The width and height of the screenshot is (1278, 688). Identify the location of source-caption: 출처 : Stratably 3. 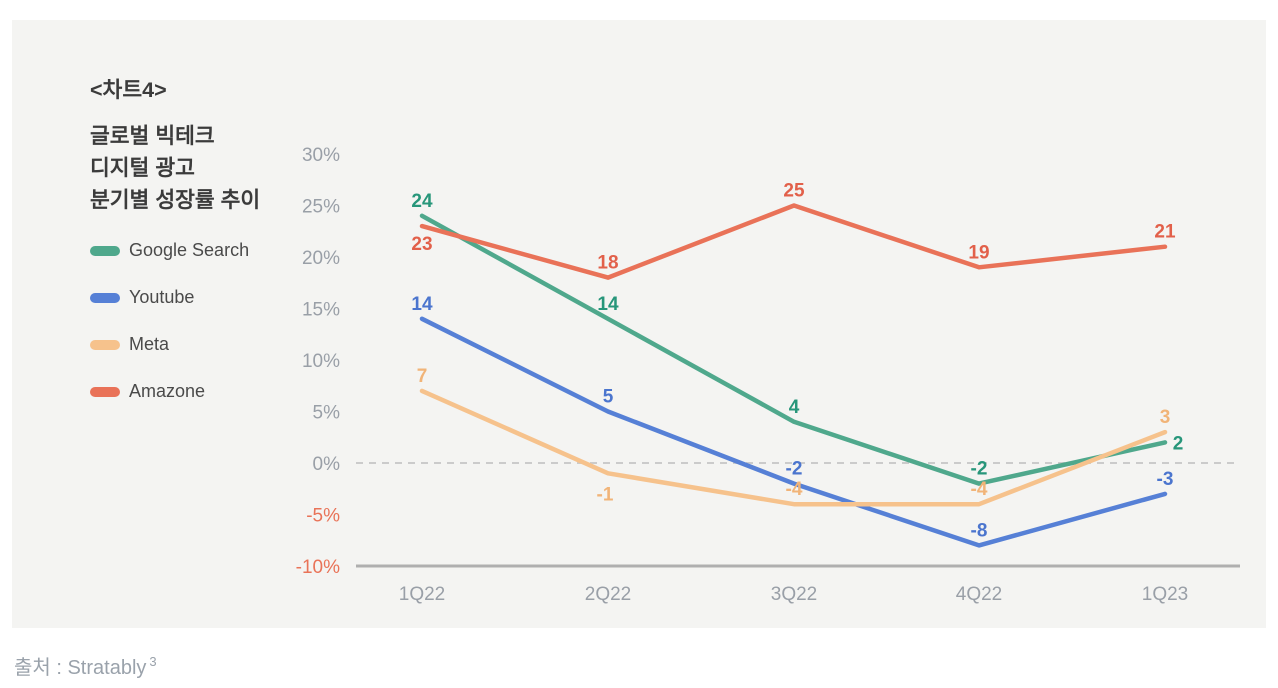
(85, 665).